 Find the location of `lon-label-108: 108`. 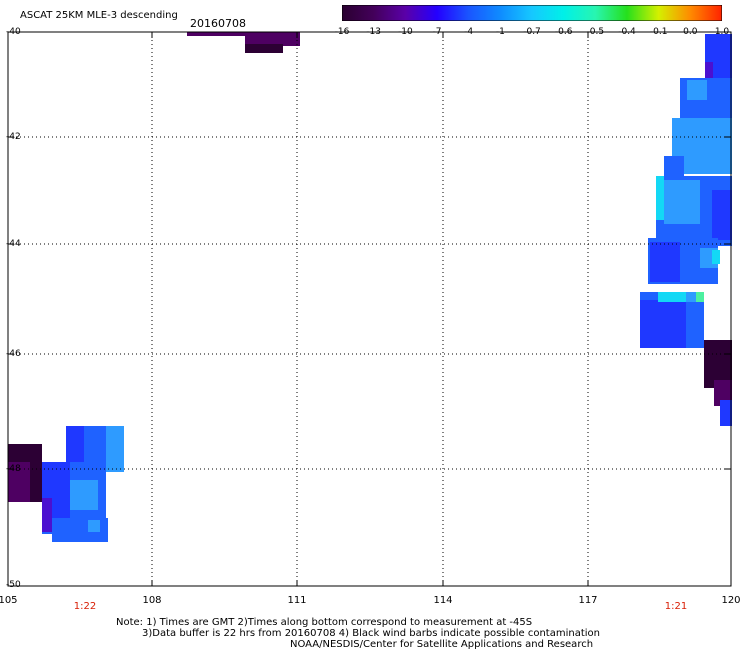

lon-label-108: 108 is located at coordinates (152, 600).